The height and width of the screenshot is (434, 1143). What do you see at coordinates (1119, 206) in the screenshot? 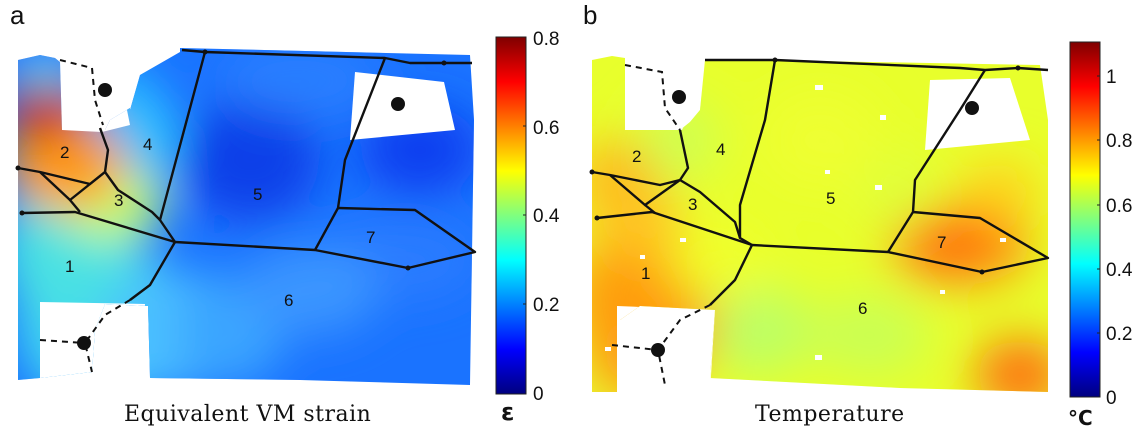
I see `temperature-tick-0.6: 0.6` at bounding box center [1119, 206].